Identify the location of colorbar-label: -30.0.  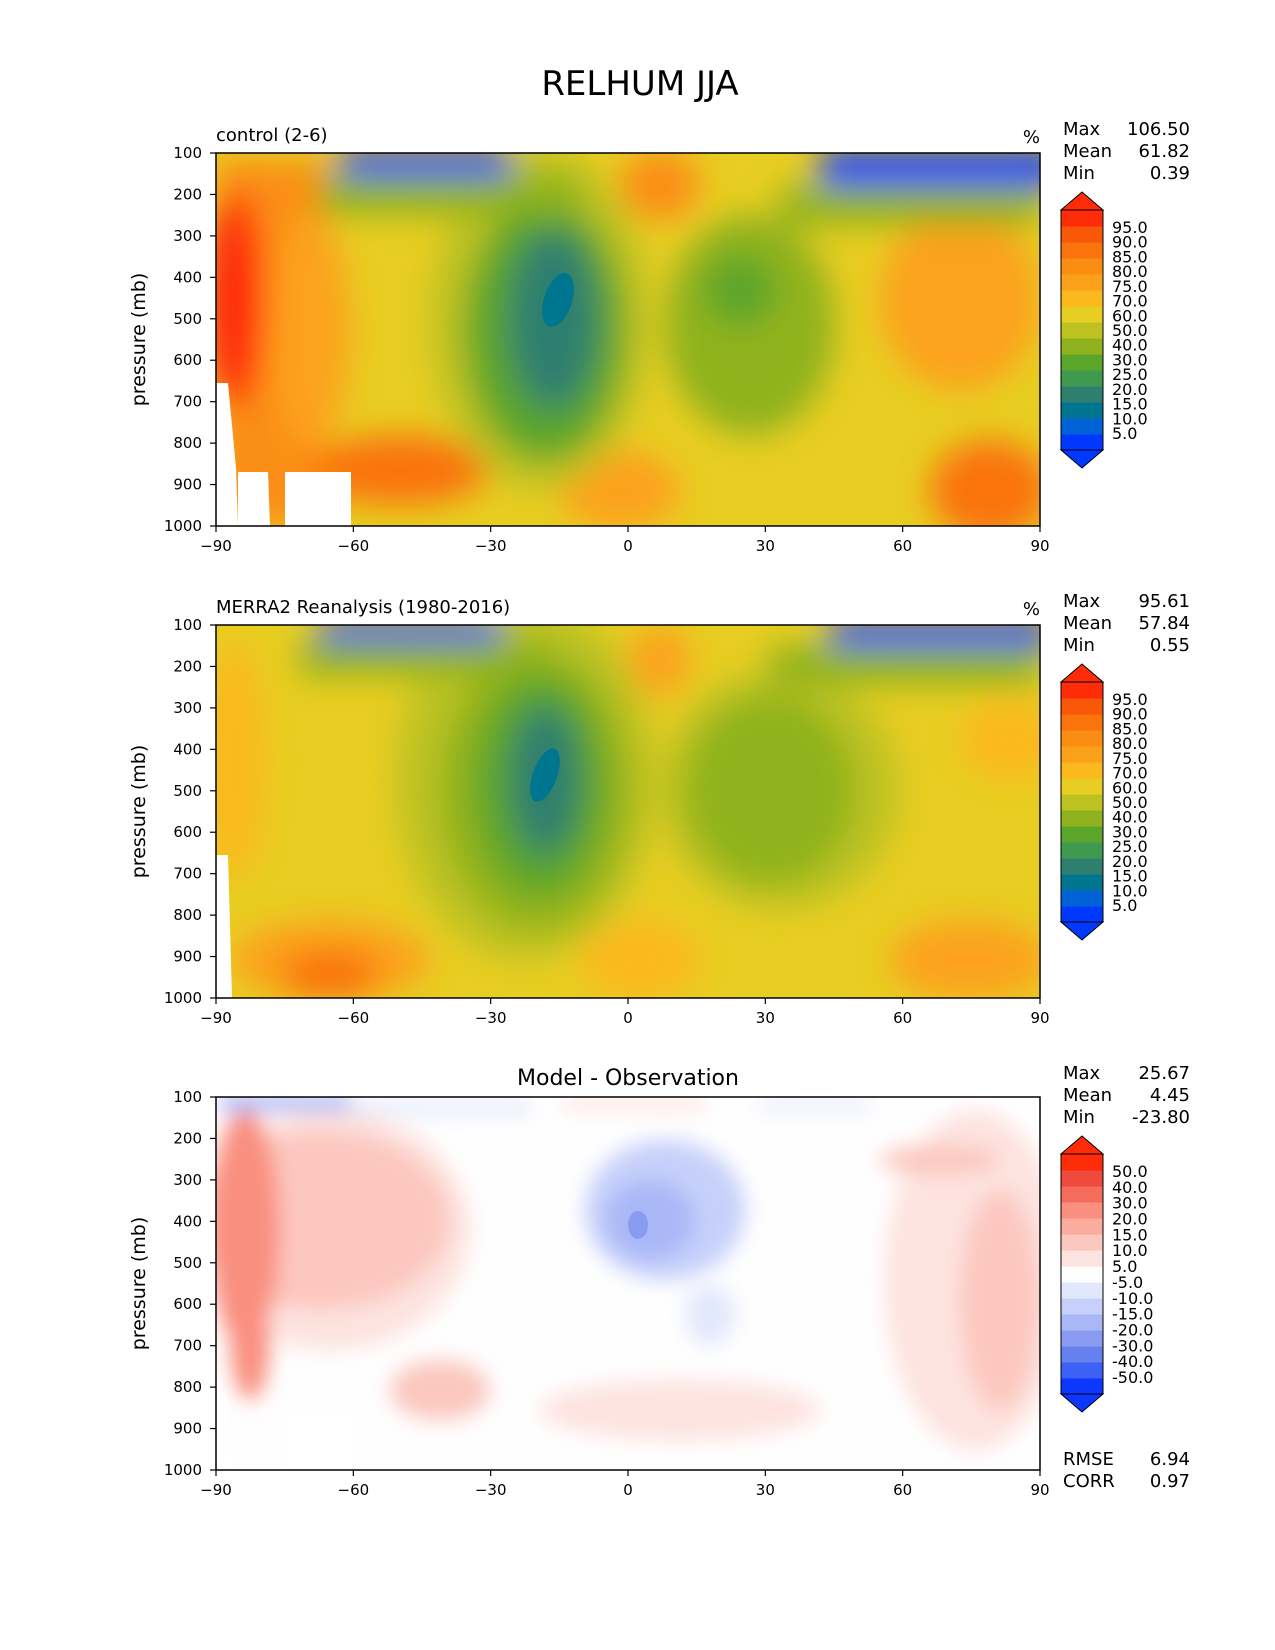
(1132, 1345).